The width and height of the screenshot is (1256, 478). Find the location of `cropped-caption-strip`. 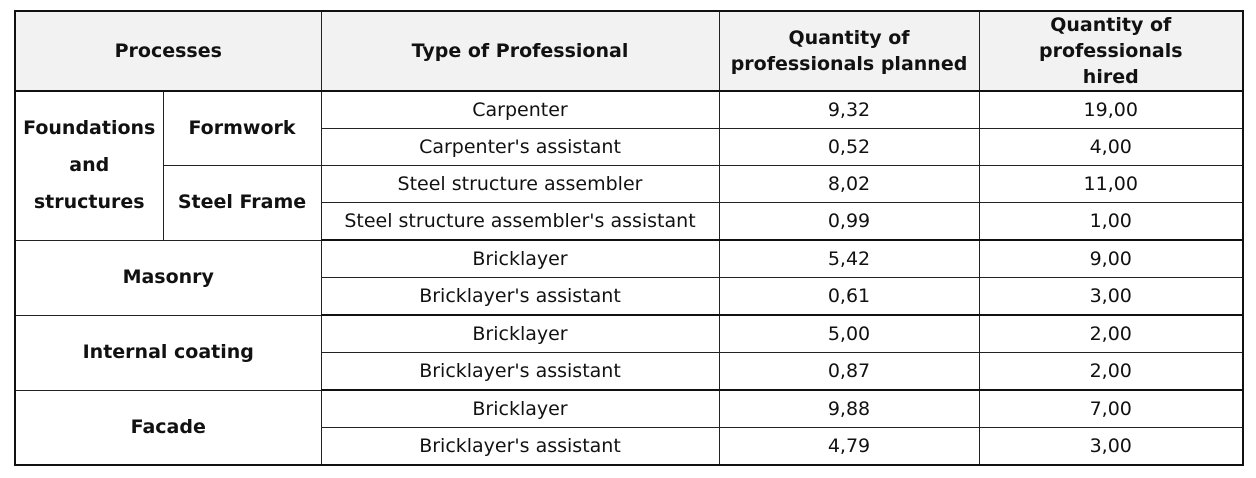

cropped-caption-strip is located at coordinates (628, 4).